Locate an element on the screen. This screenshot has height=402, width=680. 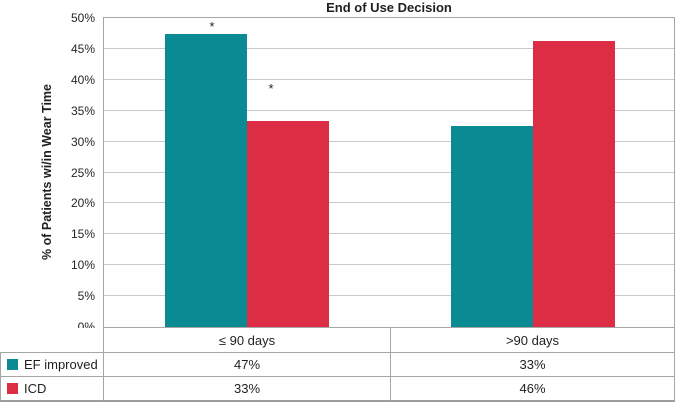
y-axis-tick-label: 30% is located at coordinates (82, 141).